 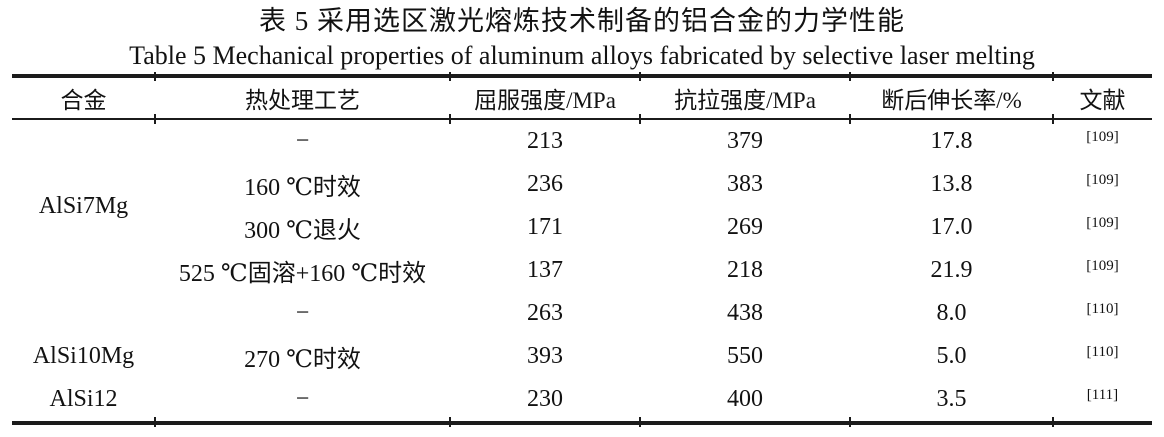 What do you see at coordinates (302, 188) in the screenshot?
I see `cell-treatment: 160 ℃时效` at bounding box center [302, 188].